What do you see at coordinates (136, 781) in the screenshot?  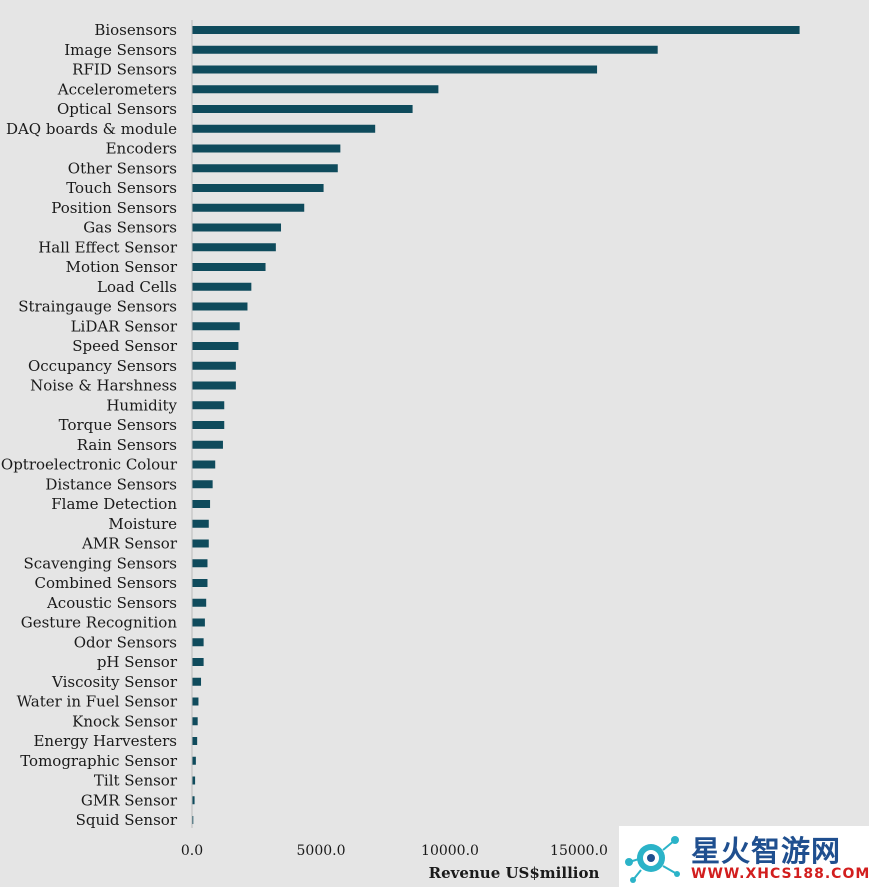 I see `category-label: Tilt Sensor` at bounding box center [136, 781].